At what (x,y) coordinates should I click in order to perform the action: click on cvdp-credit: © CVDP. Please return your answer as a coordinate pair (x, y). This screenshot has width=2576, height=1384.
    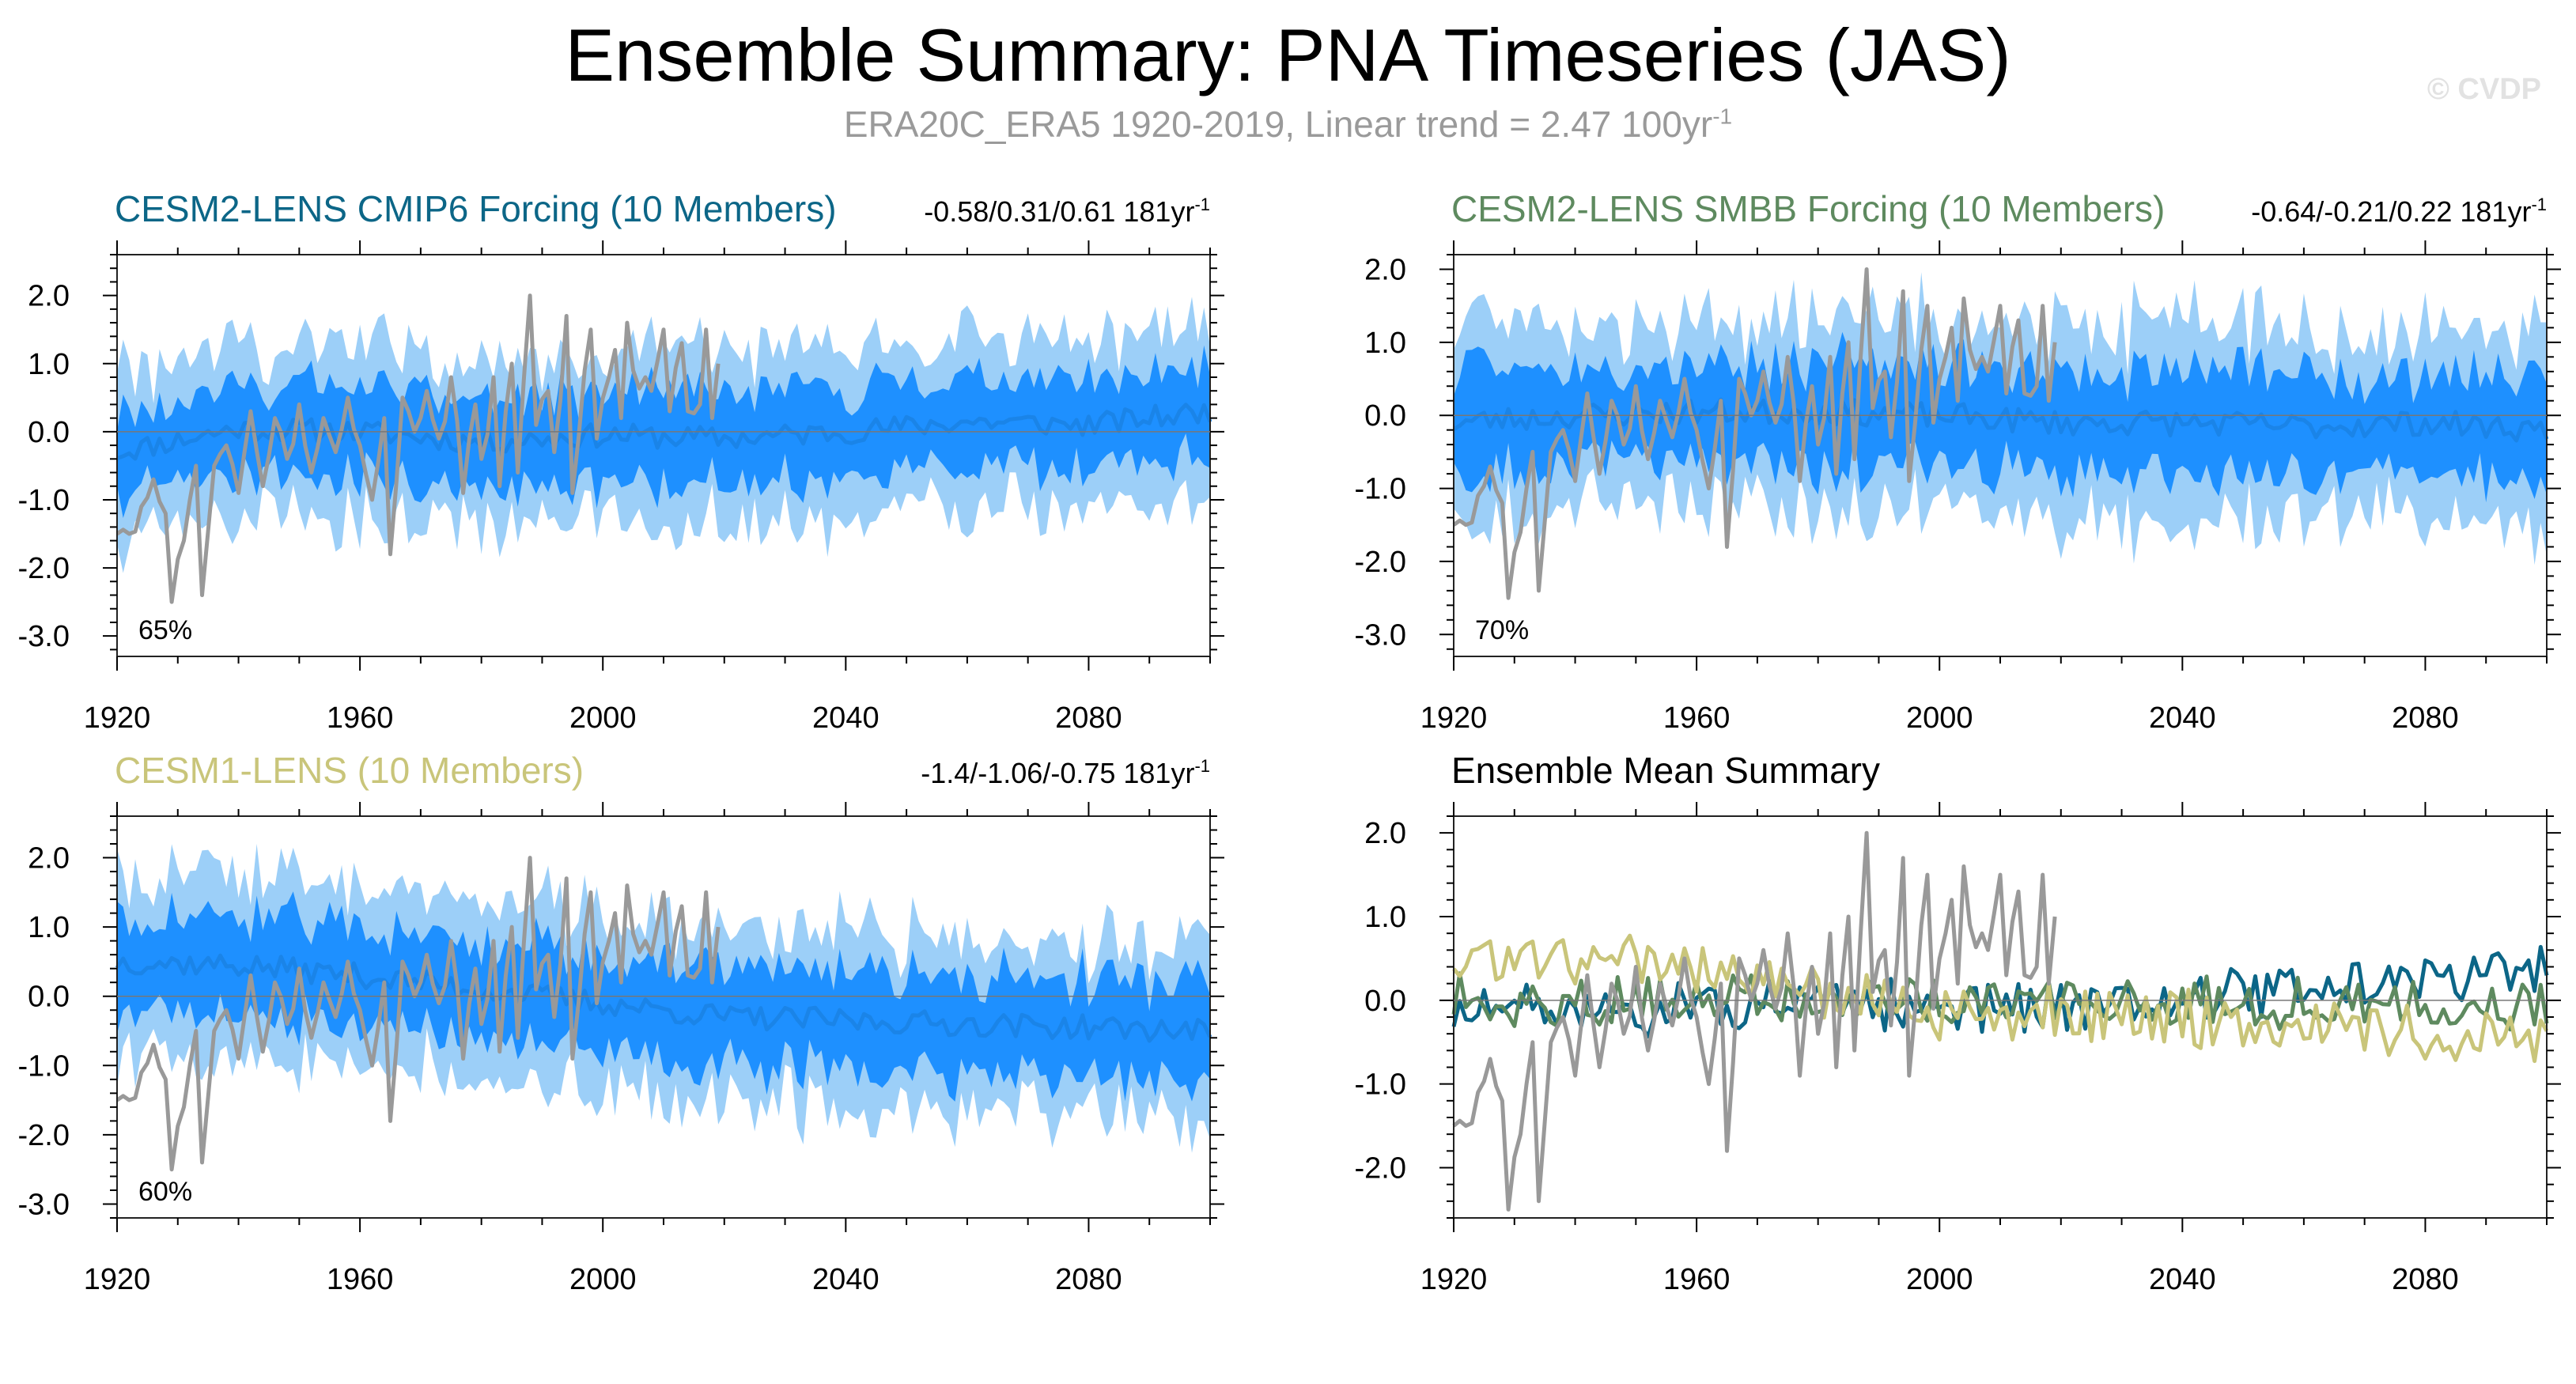
    Looking at the image, I should click on (2484, 89).